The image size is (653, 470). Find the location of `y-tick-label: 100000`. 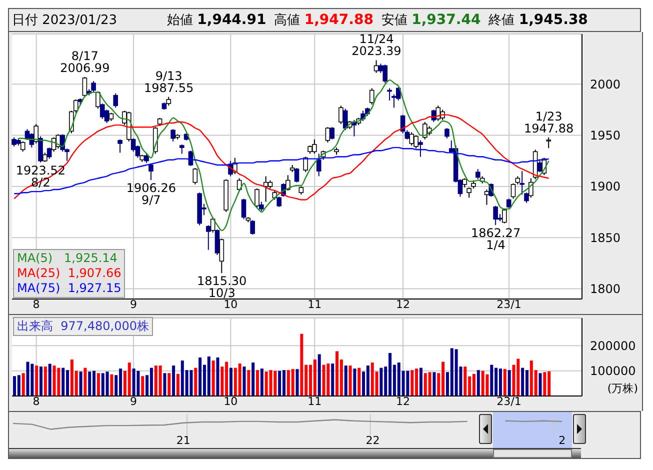

y-tick-label: 100000 is located at coordinates (613, 371).